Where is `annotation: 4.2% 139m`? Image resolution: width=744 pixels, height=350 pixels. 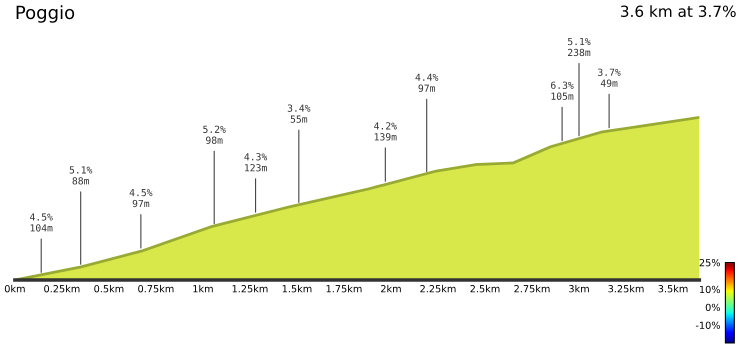 annotation: 4.2% 139m is located at coordinates (385, 131).